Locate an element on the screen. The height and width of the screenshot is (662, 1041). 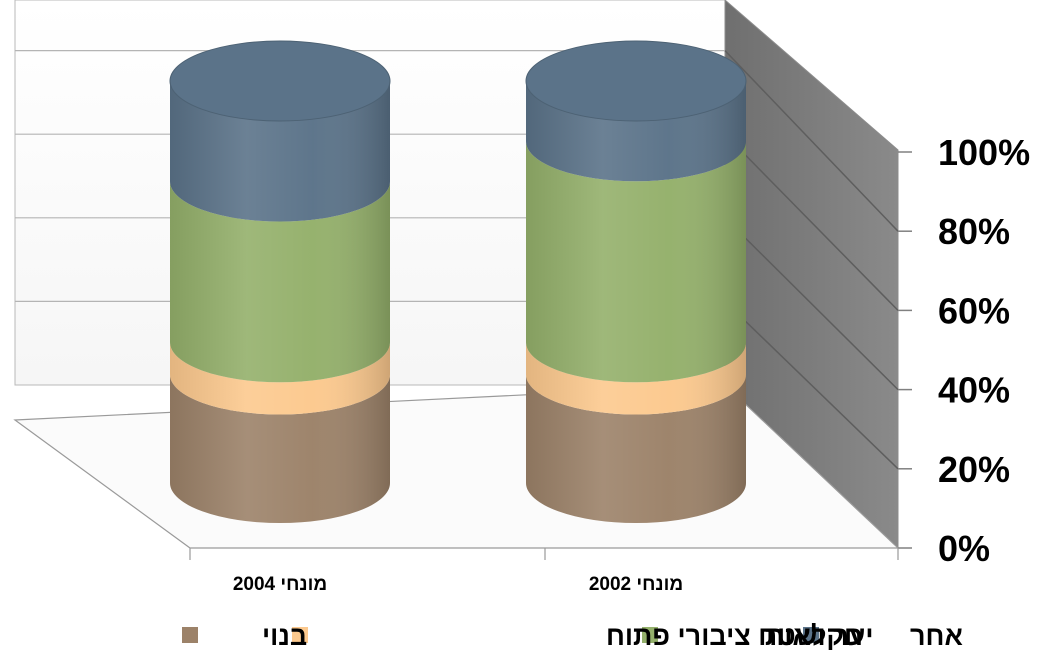
legend-label: אחר is located at coordinates (936, 636).